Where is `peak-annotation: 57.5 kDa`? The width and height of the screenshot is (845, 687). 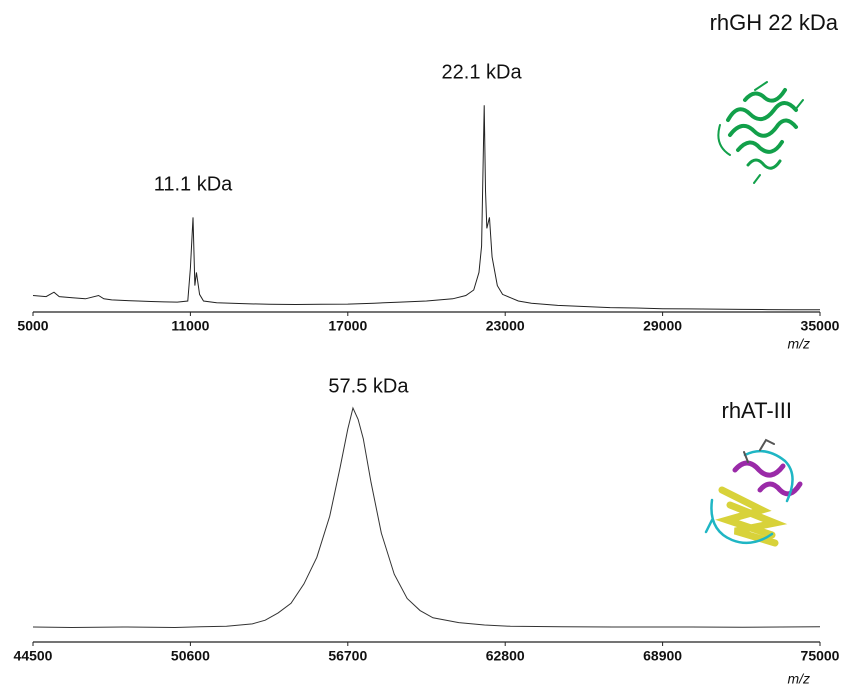 peak-annotation: 57.5 kDa is located at coordinates (368, 387).